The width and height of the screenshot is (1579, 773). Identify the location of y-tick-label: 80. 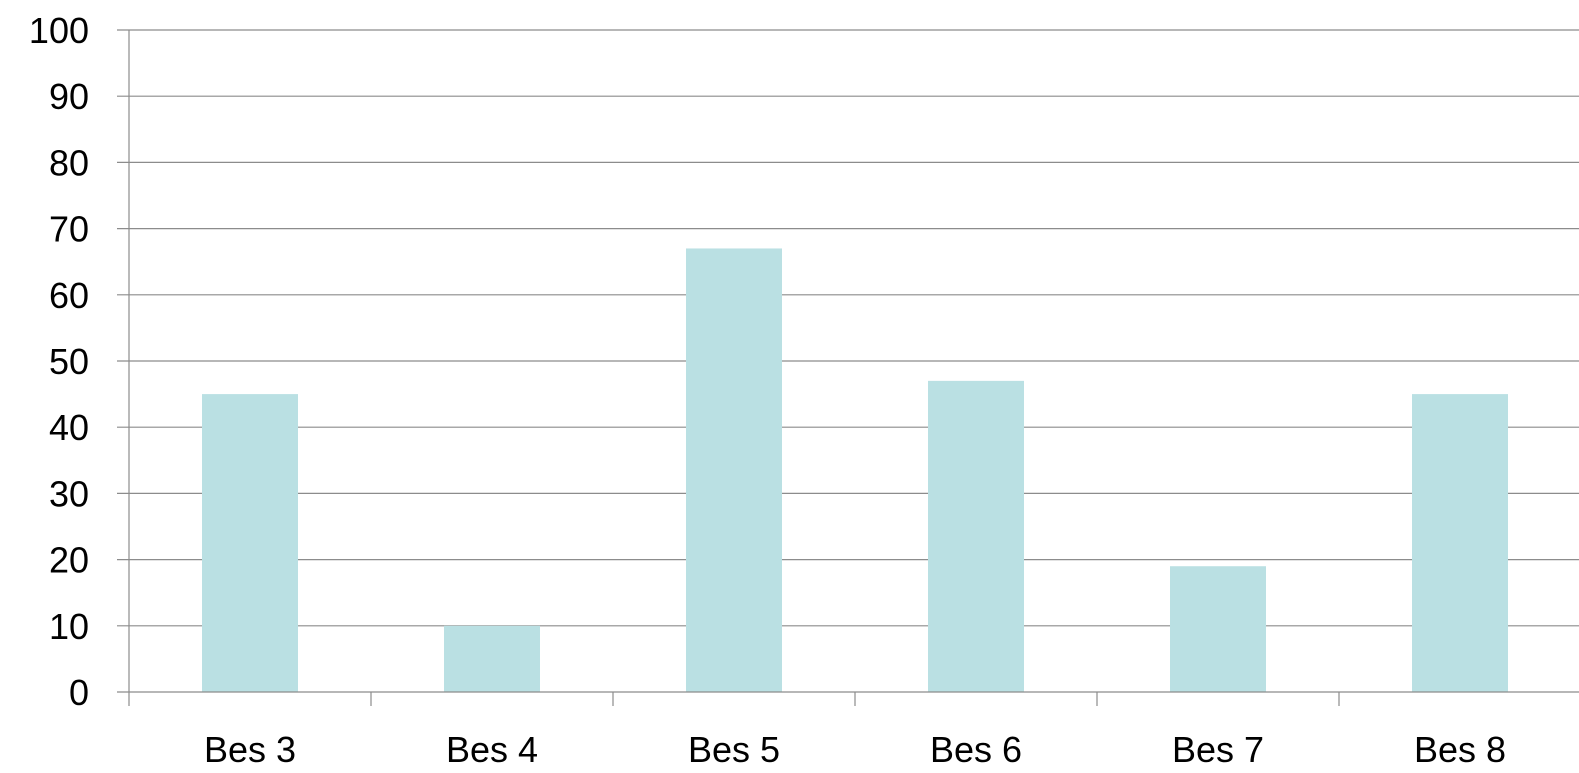
(69, 162).